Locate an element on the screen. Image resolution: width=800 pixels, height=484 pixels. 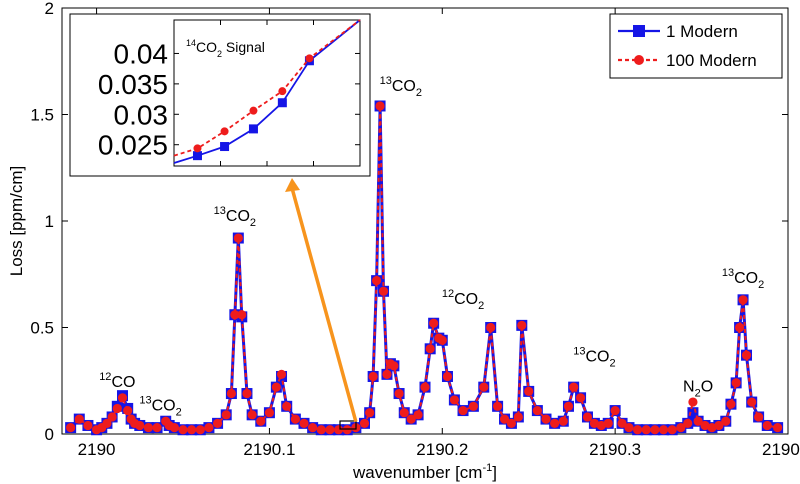
x-axis-label-end: ] is located at coordinates (494, 472).